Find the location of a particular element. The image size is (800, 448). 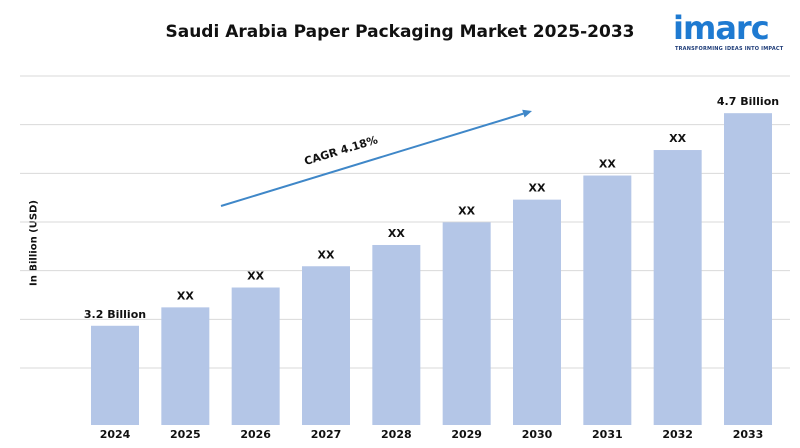

x-tick-2032: 2032 is located at coordinates (677, 434).